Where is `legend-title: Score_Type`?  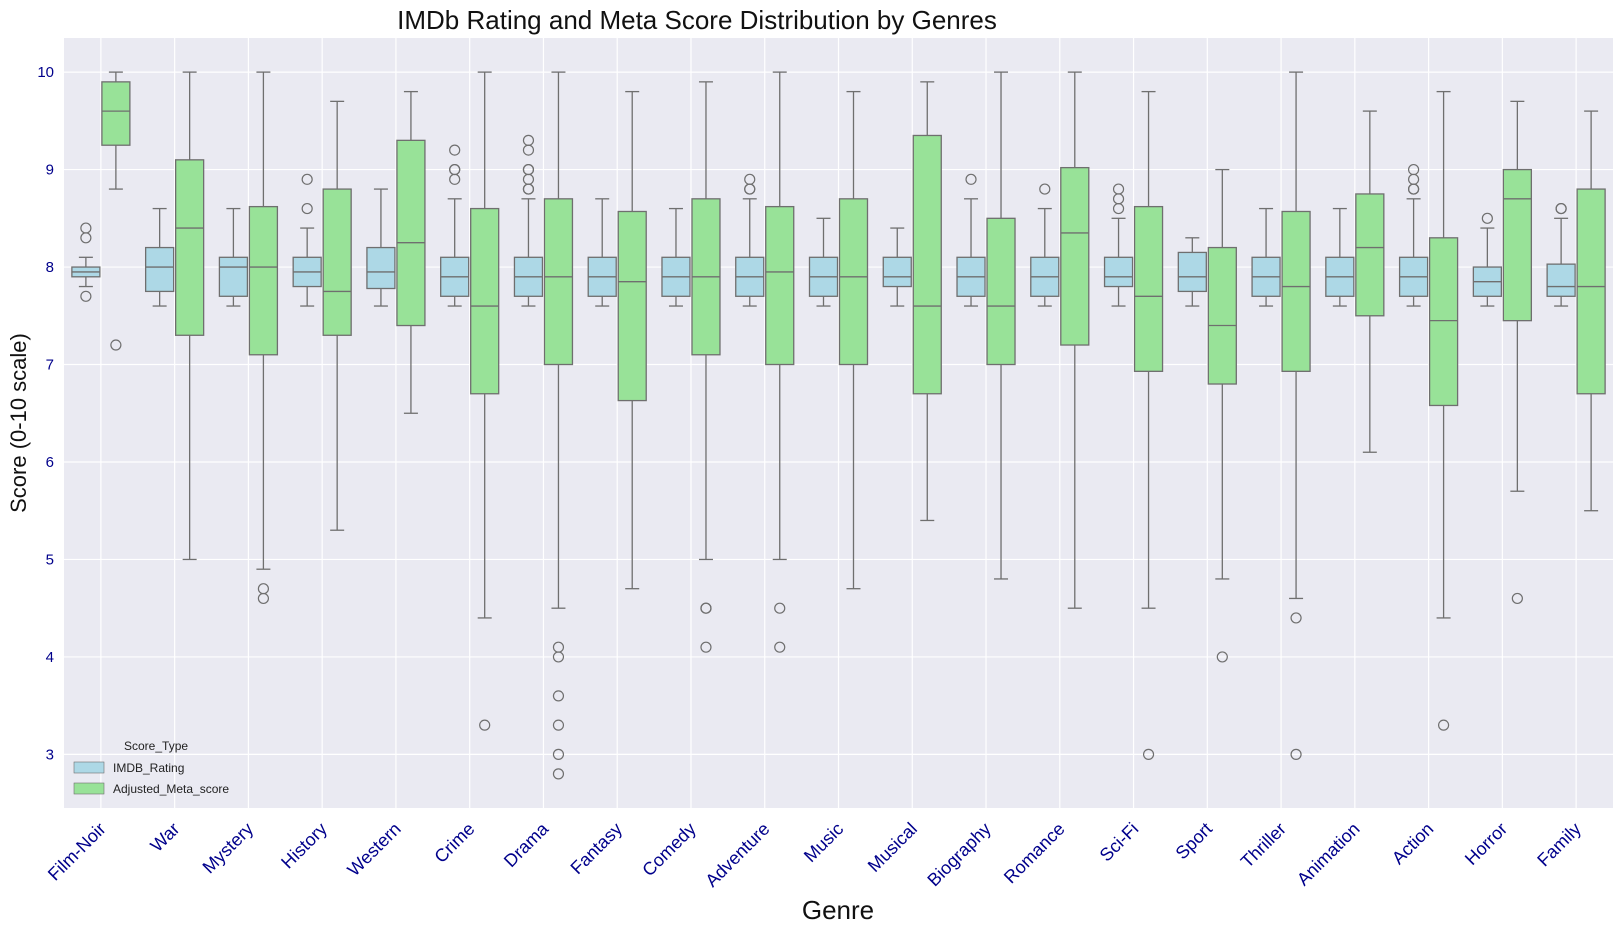 legend-title: Score_Type is located at coordinates (156, 746).